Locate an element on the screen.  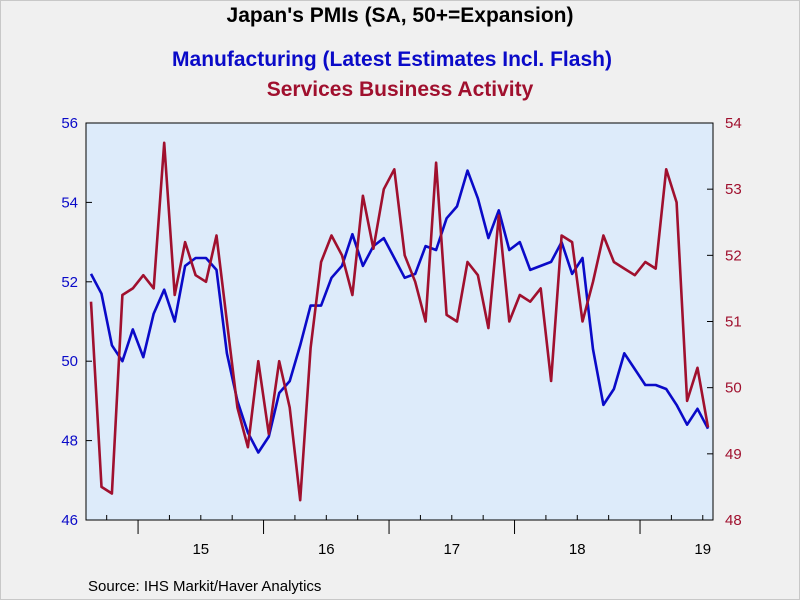
x-axis-tick-label: 19 is located at coordinates (702, 549).